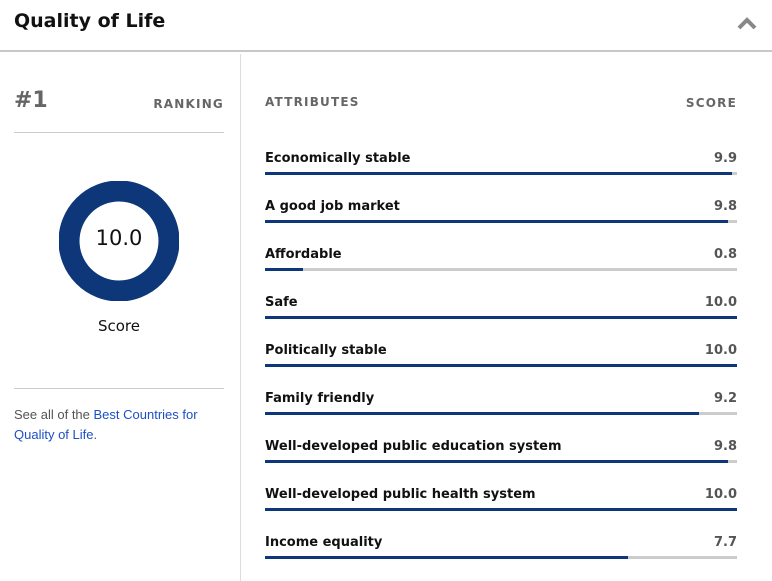  Describe the element at coordinates (501, 171) in the screenshot. I see `attribute-row: Economically stable 9.9` at that location.